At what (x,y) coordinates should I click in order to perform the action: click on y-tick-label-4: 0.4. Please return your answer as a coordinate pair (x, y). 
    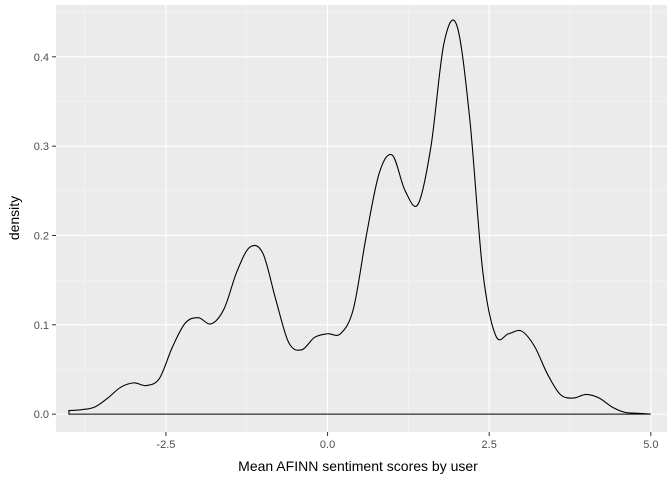
    Looking at the image, I should click on (41, 58).